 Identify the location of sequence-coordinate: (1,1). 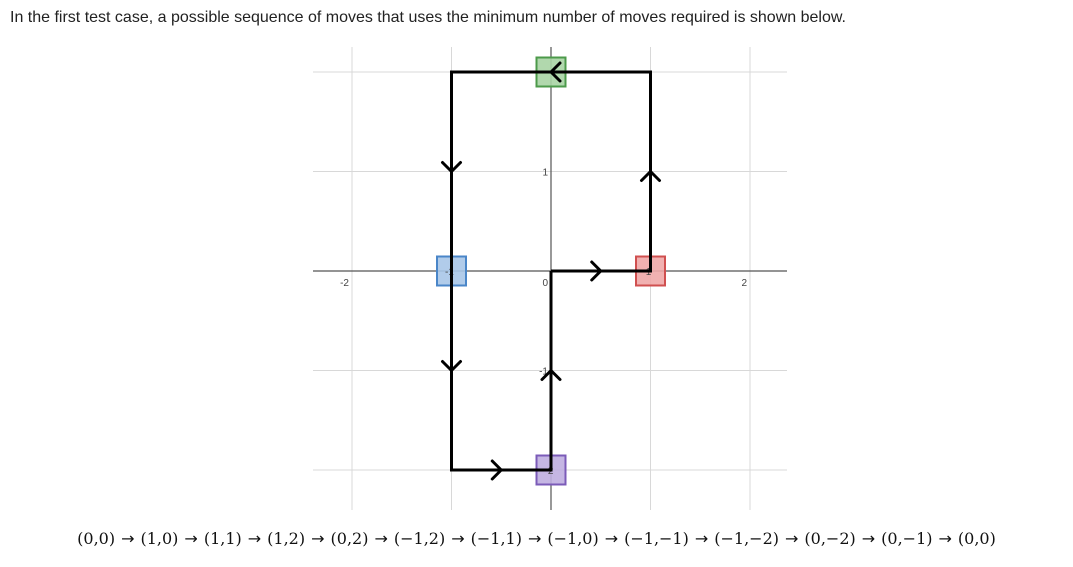
(222, 538).